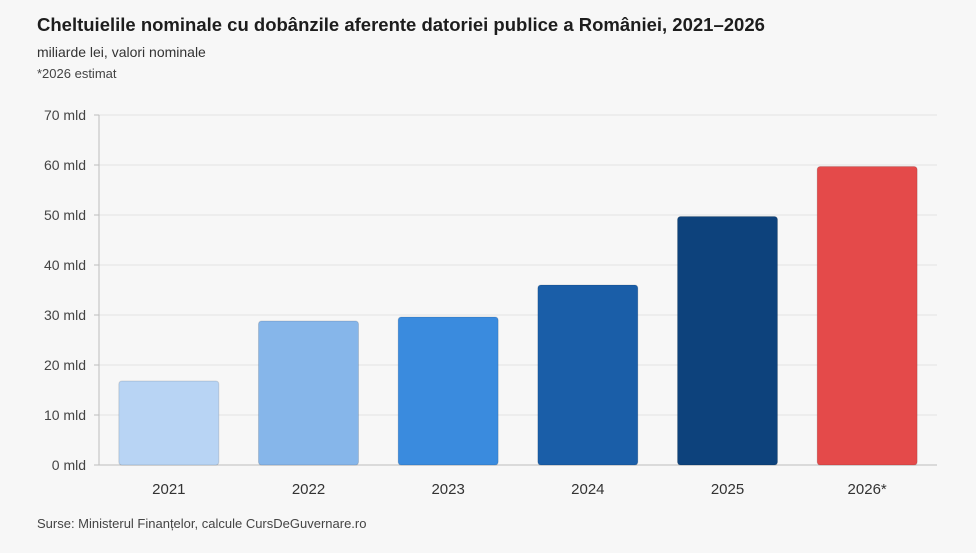 This screenshot has height=553, width=976. Describe the element at coordinates (519, 489) in the screenshot. I see `x-axis: 2021 2022 2023 2024 2025 2026*` at that location.